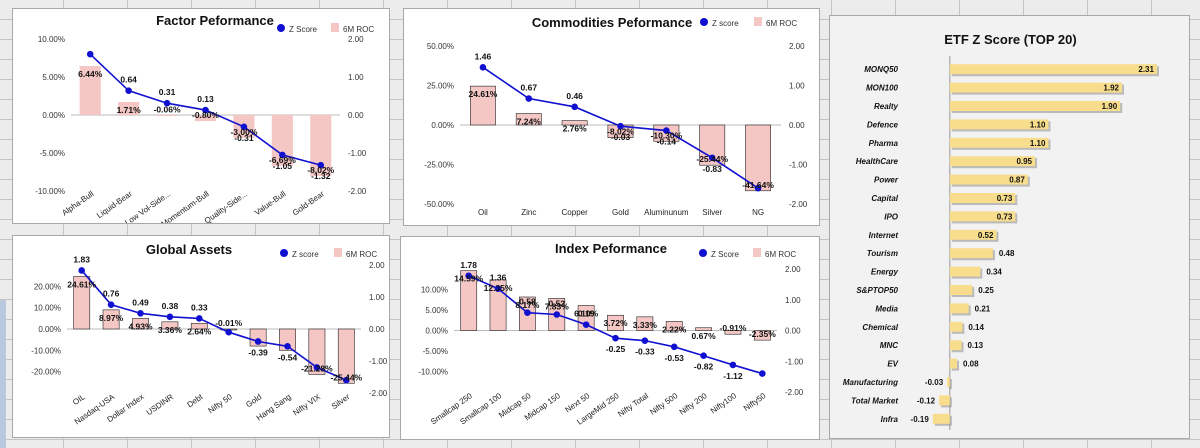 This screenshot has width=1200, height=448. What do you see at coordinates (725, 23) in the screenshot?
I see `legend-zscore-label: Z score` at bounding box center [725, 23].